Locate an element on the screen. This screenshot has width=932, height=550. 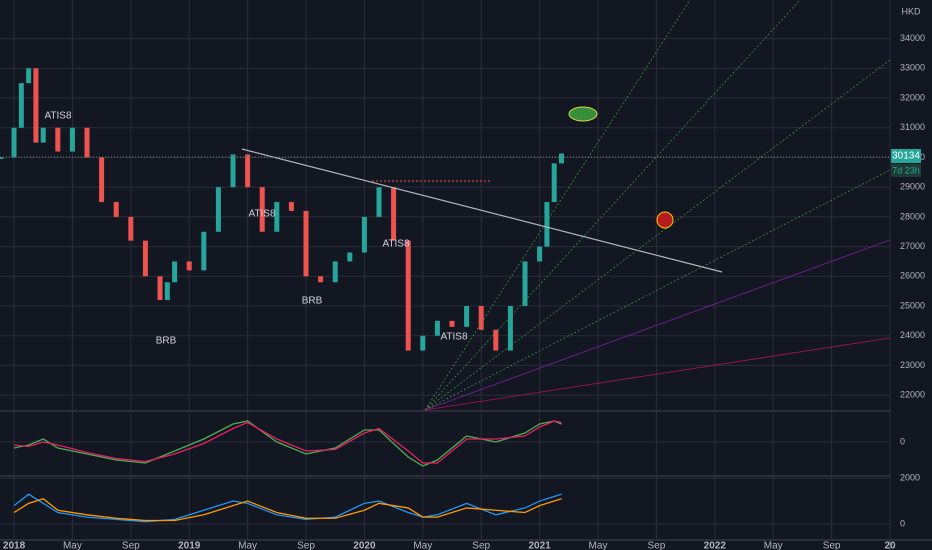
y-tick-label: 2000 is located at coordinates (910, 478).